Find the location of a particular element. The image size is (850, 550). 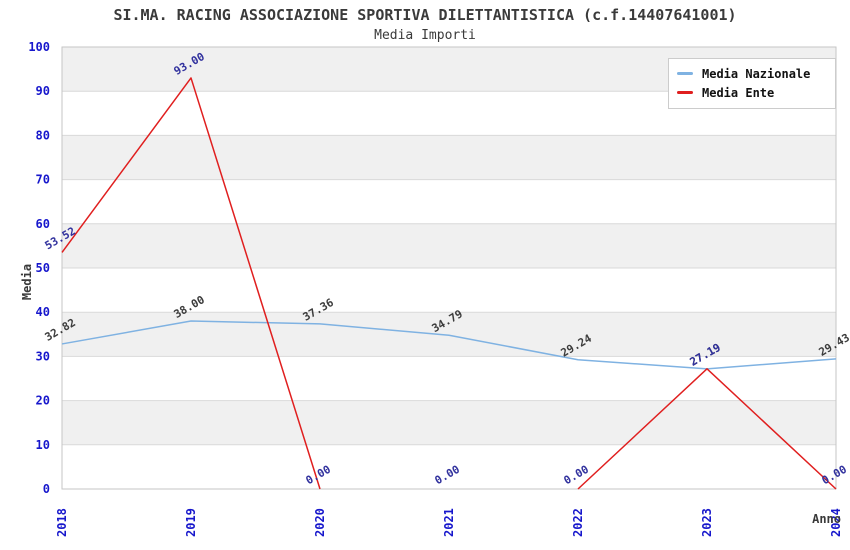

y-tick-label: 30 is located at coordinates (43, 356).